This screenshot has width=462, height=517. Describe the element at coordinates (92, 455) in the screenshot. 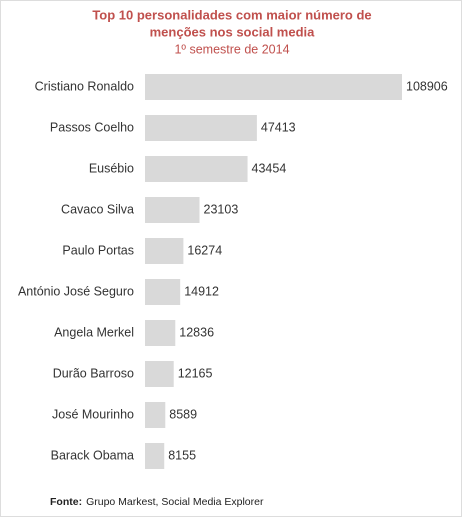

I see `category-label: Barack Obama` at that location.